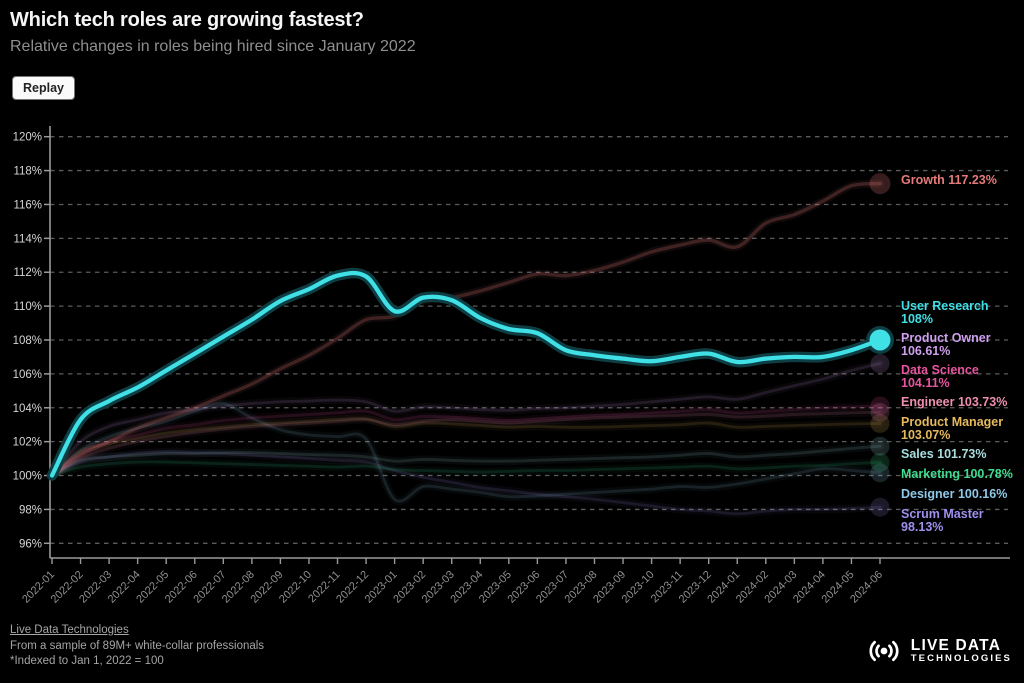 The height and width of the screenshot is (683, 1024). Describe the element at coordinates (187, 20) in the screenshot. I see `page-title: Which tech roles are growing fastest?` at that location.